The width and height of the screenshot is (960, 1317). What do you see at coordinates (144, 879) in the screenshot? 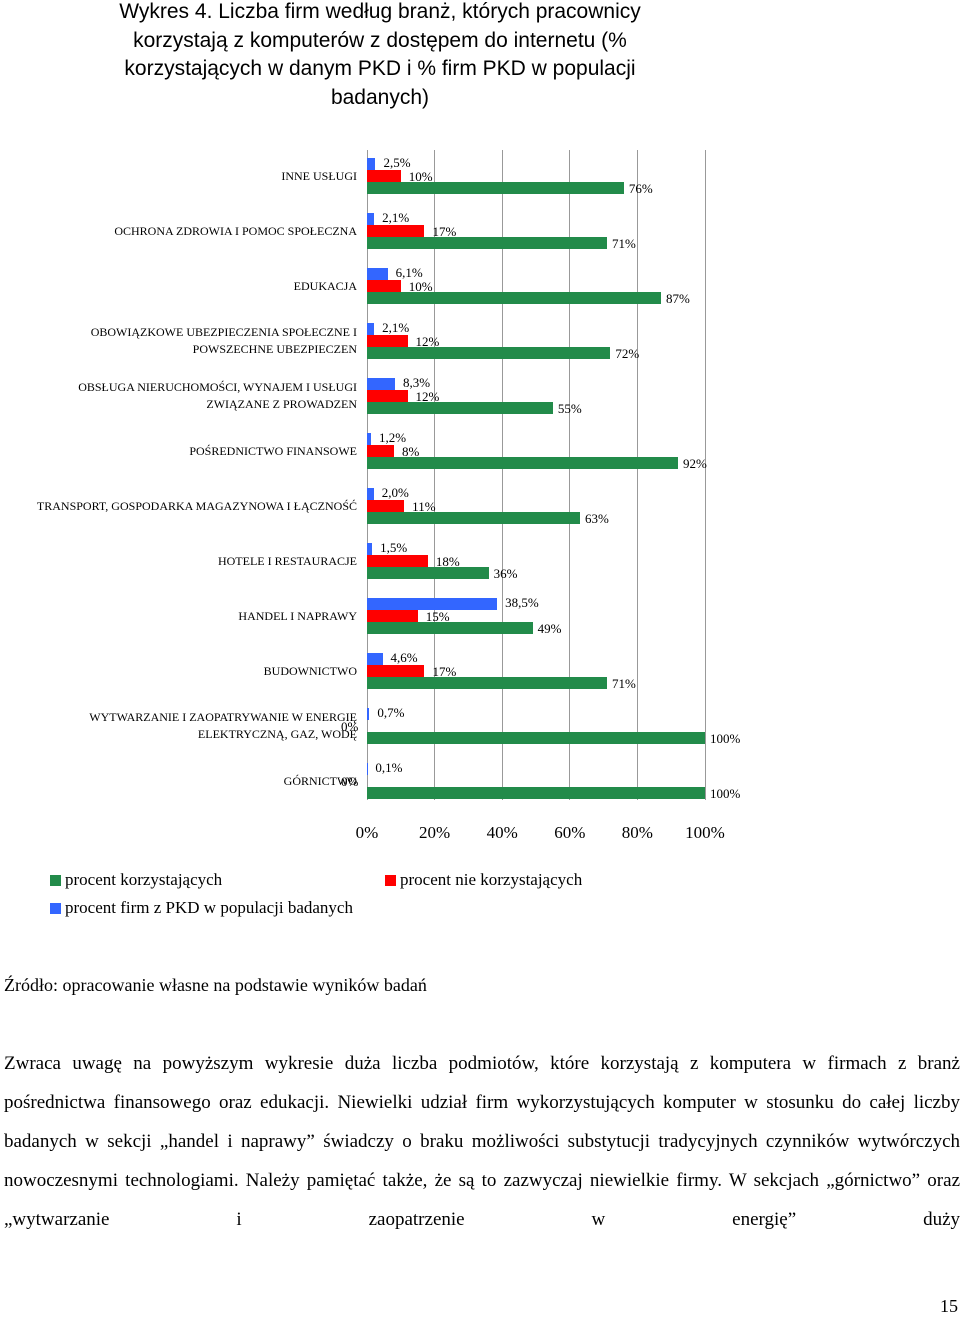
I see `legend-label: procent korzystających` at bounding box center [144, 879].